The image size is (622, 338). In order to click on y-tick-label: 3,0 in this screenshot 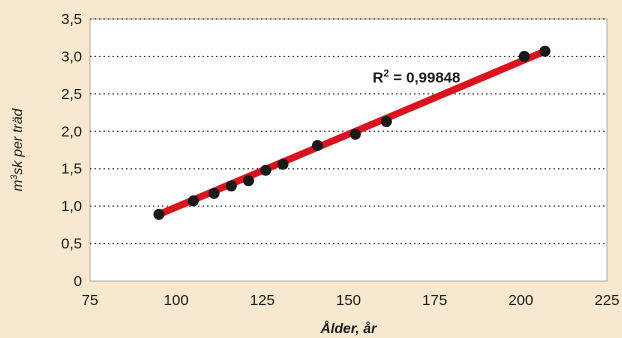, I will do `click(71, 56)`.